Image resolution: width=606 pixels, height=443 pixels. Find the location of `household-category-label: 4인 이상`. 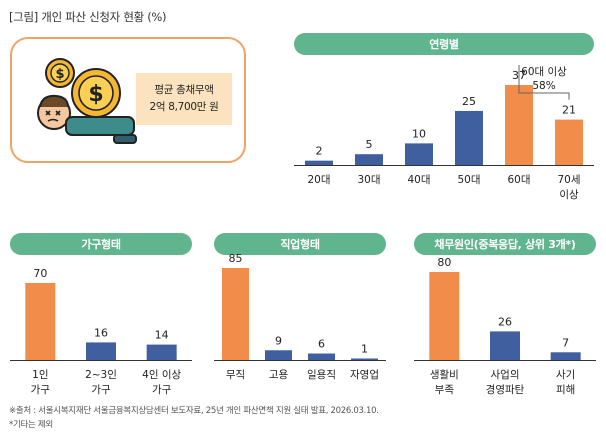

household-category-label: 4인 이상 is located at coordinates (161, 375).